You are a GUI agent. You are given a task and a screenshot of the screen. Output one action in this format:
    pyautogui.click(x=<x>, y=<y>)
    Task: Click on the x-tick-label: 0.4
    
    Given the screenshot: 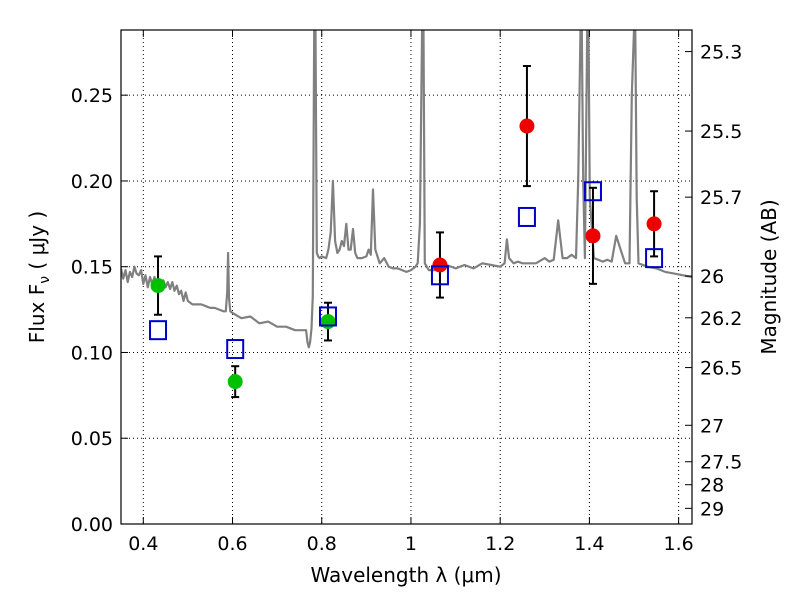 What is the action you would take?
    pyautogui.click(x=143, y=544)
    